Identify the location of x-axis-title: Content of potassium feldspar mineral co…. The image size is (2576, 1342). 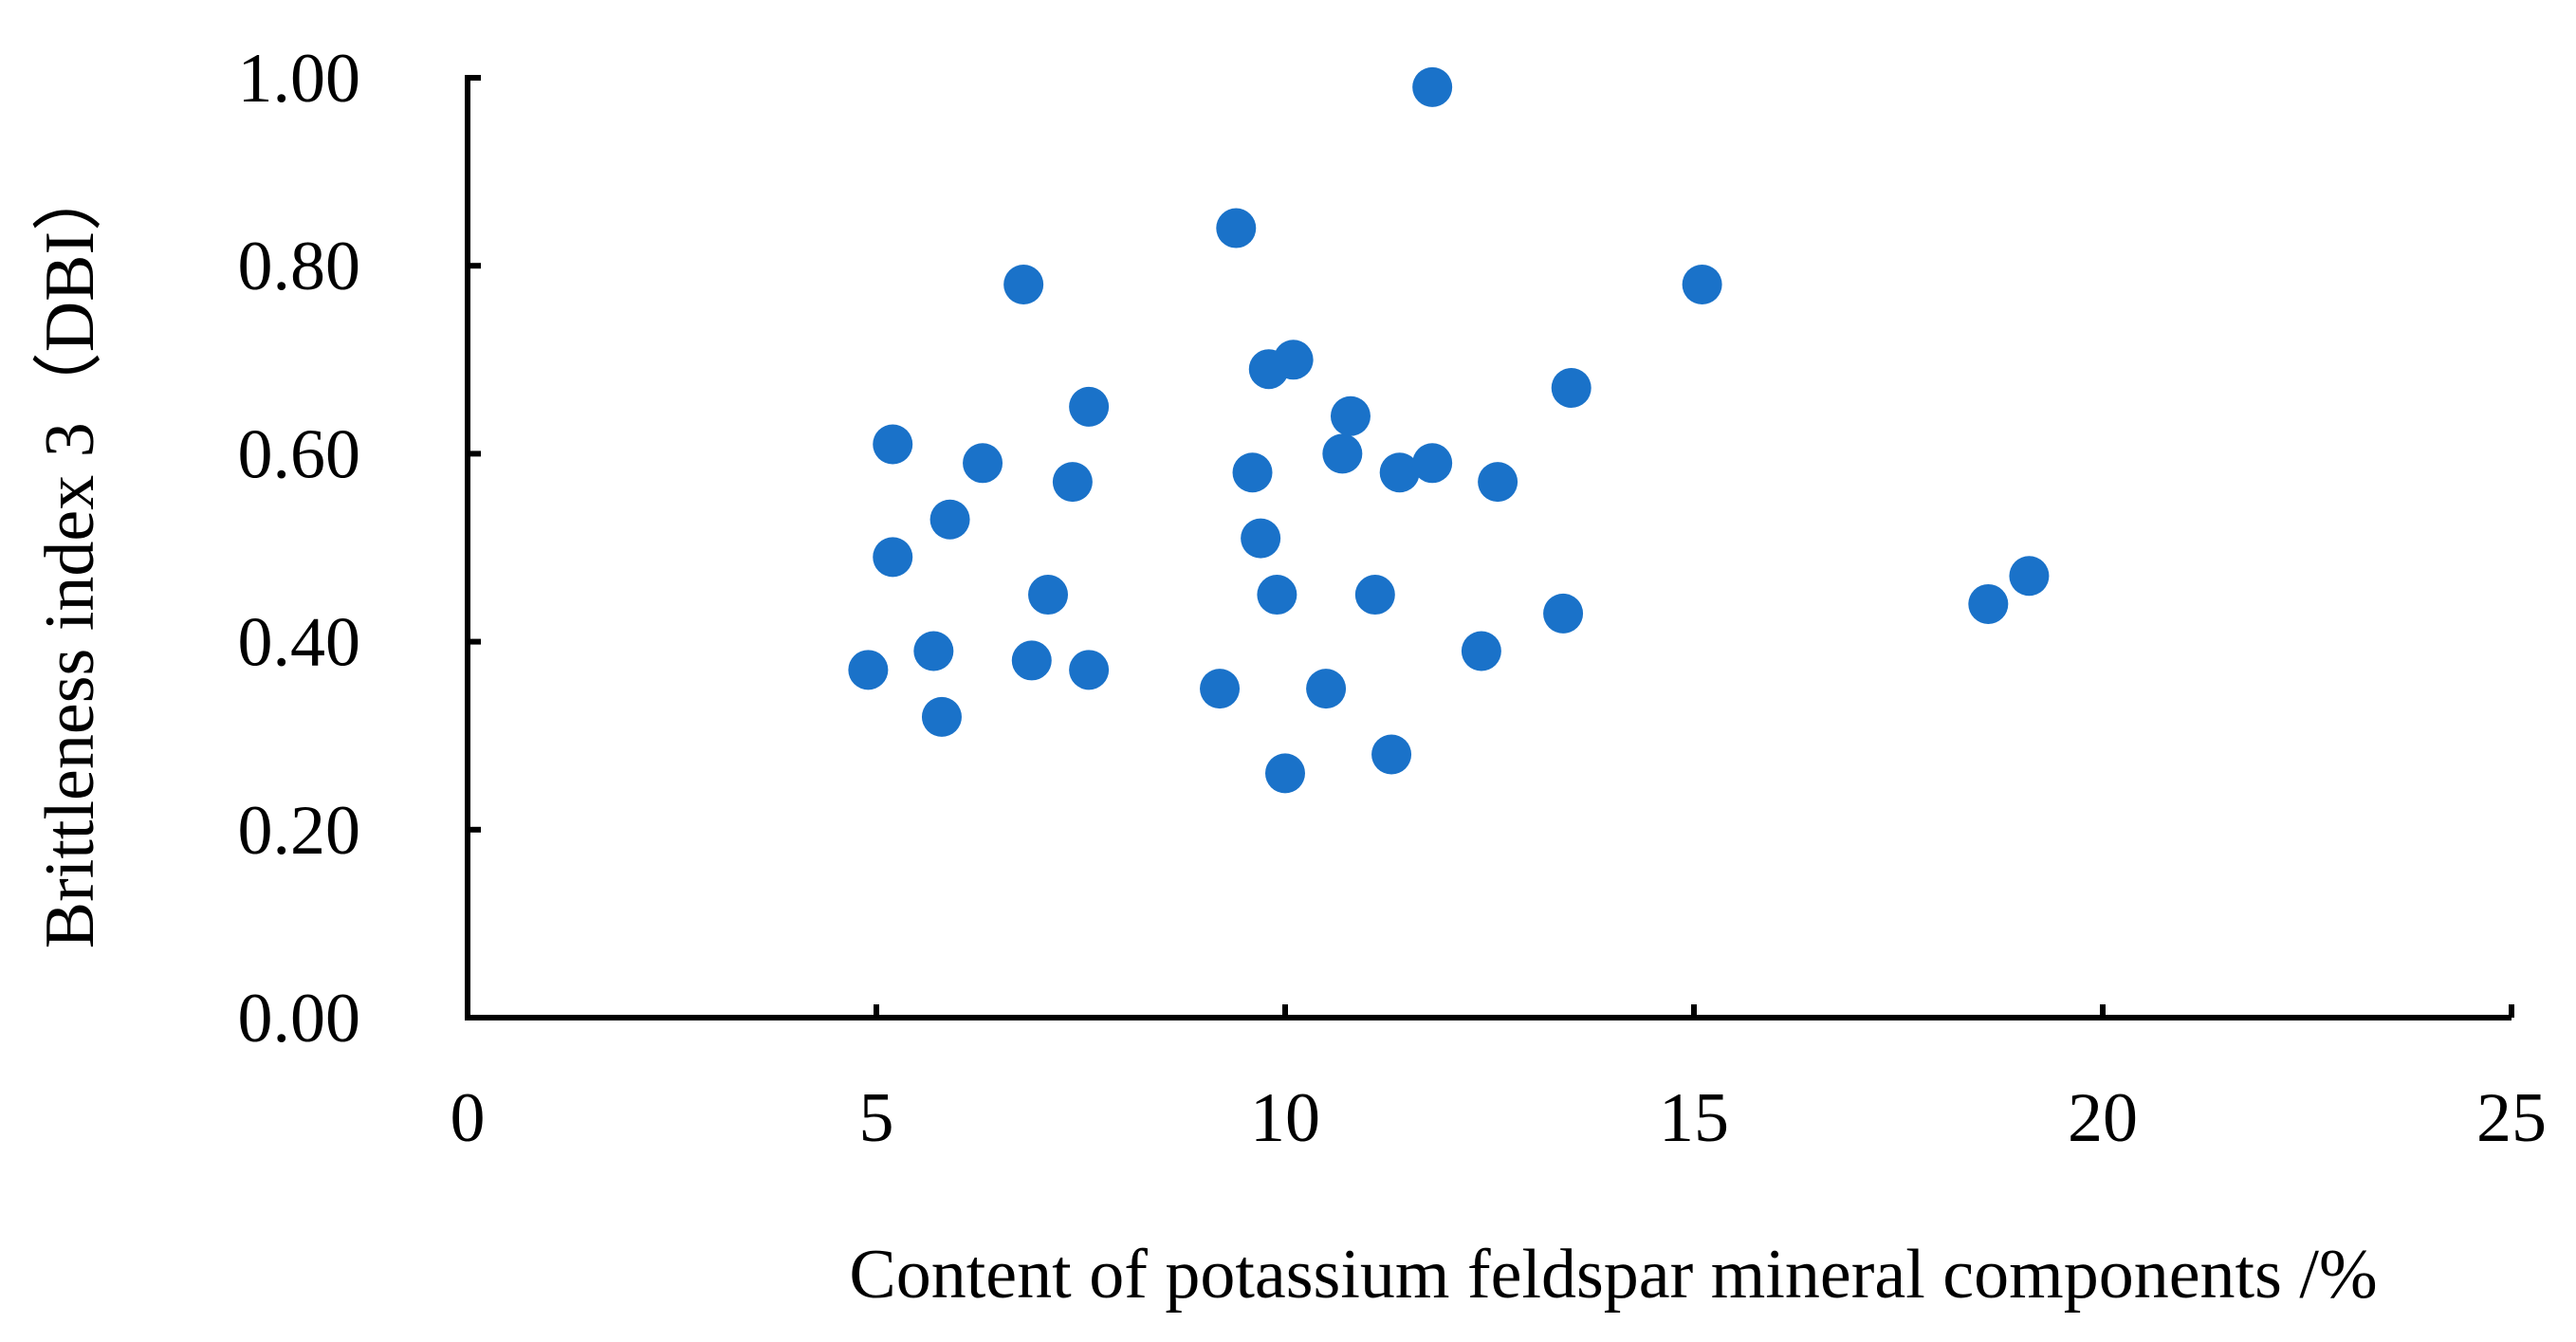
(1613, 1275).